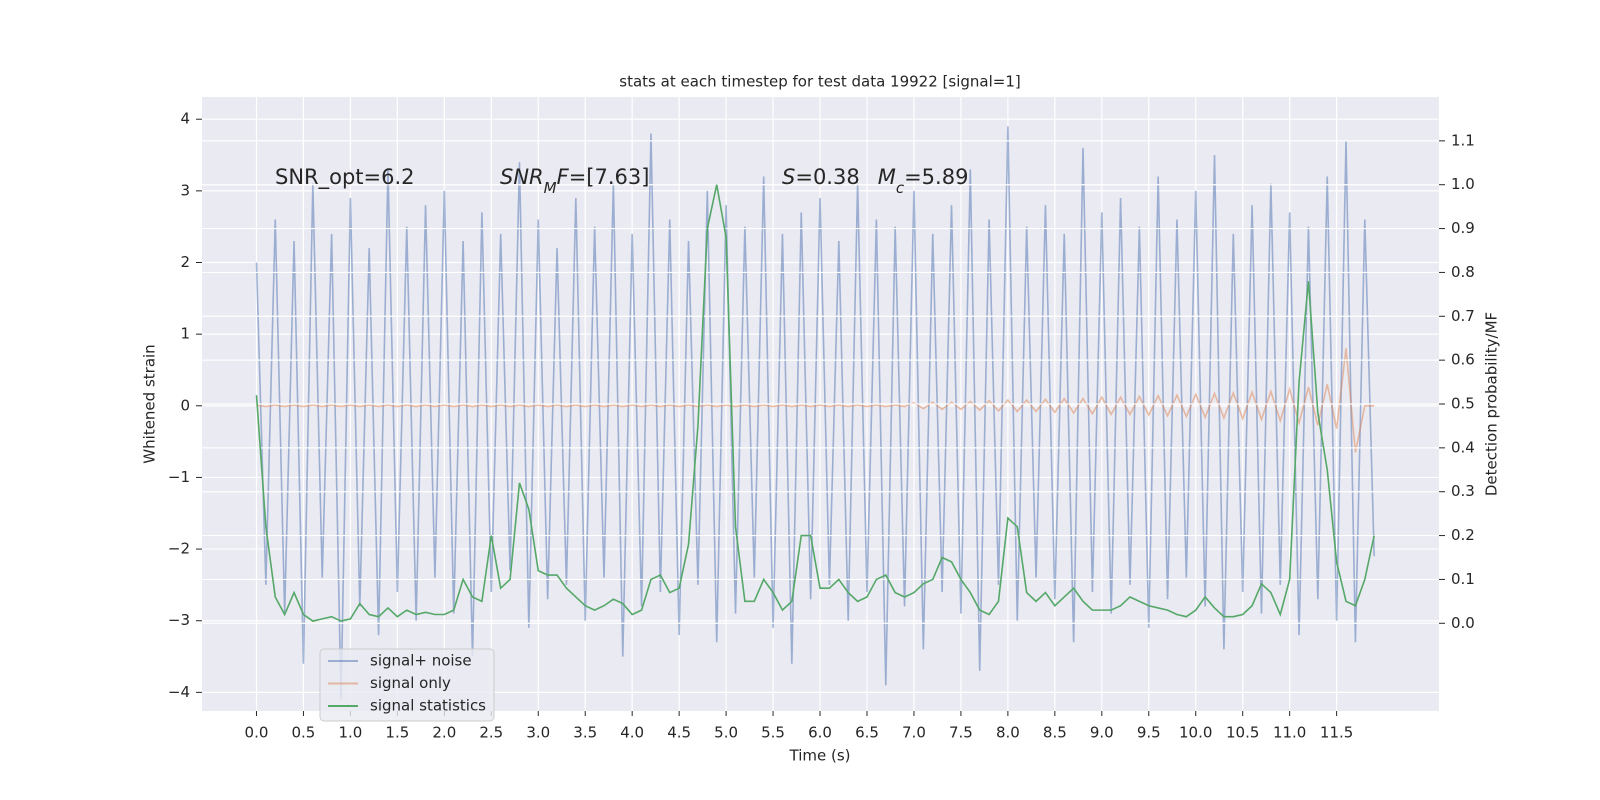  I want to click on x-tick-label: 6.5, so click(867, 733).